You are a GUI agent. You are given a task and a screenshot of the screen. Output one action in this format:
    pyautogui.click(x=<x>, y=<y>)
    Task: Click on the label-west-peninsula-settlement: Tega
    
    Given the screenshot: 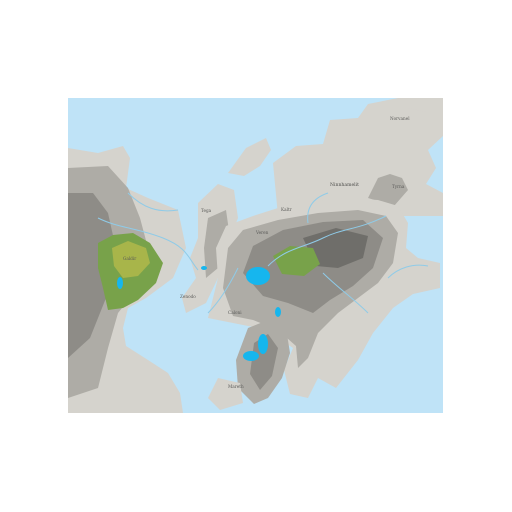 What is the action you would take?
    pyautogui.click(x=206, y=210)
    